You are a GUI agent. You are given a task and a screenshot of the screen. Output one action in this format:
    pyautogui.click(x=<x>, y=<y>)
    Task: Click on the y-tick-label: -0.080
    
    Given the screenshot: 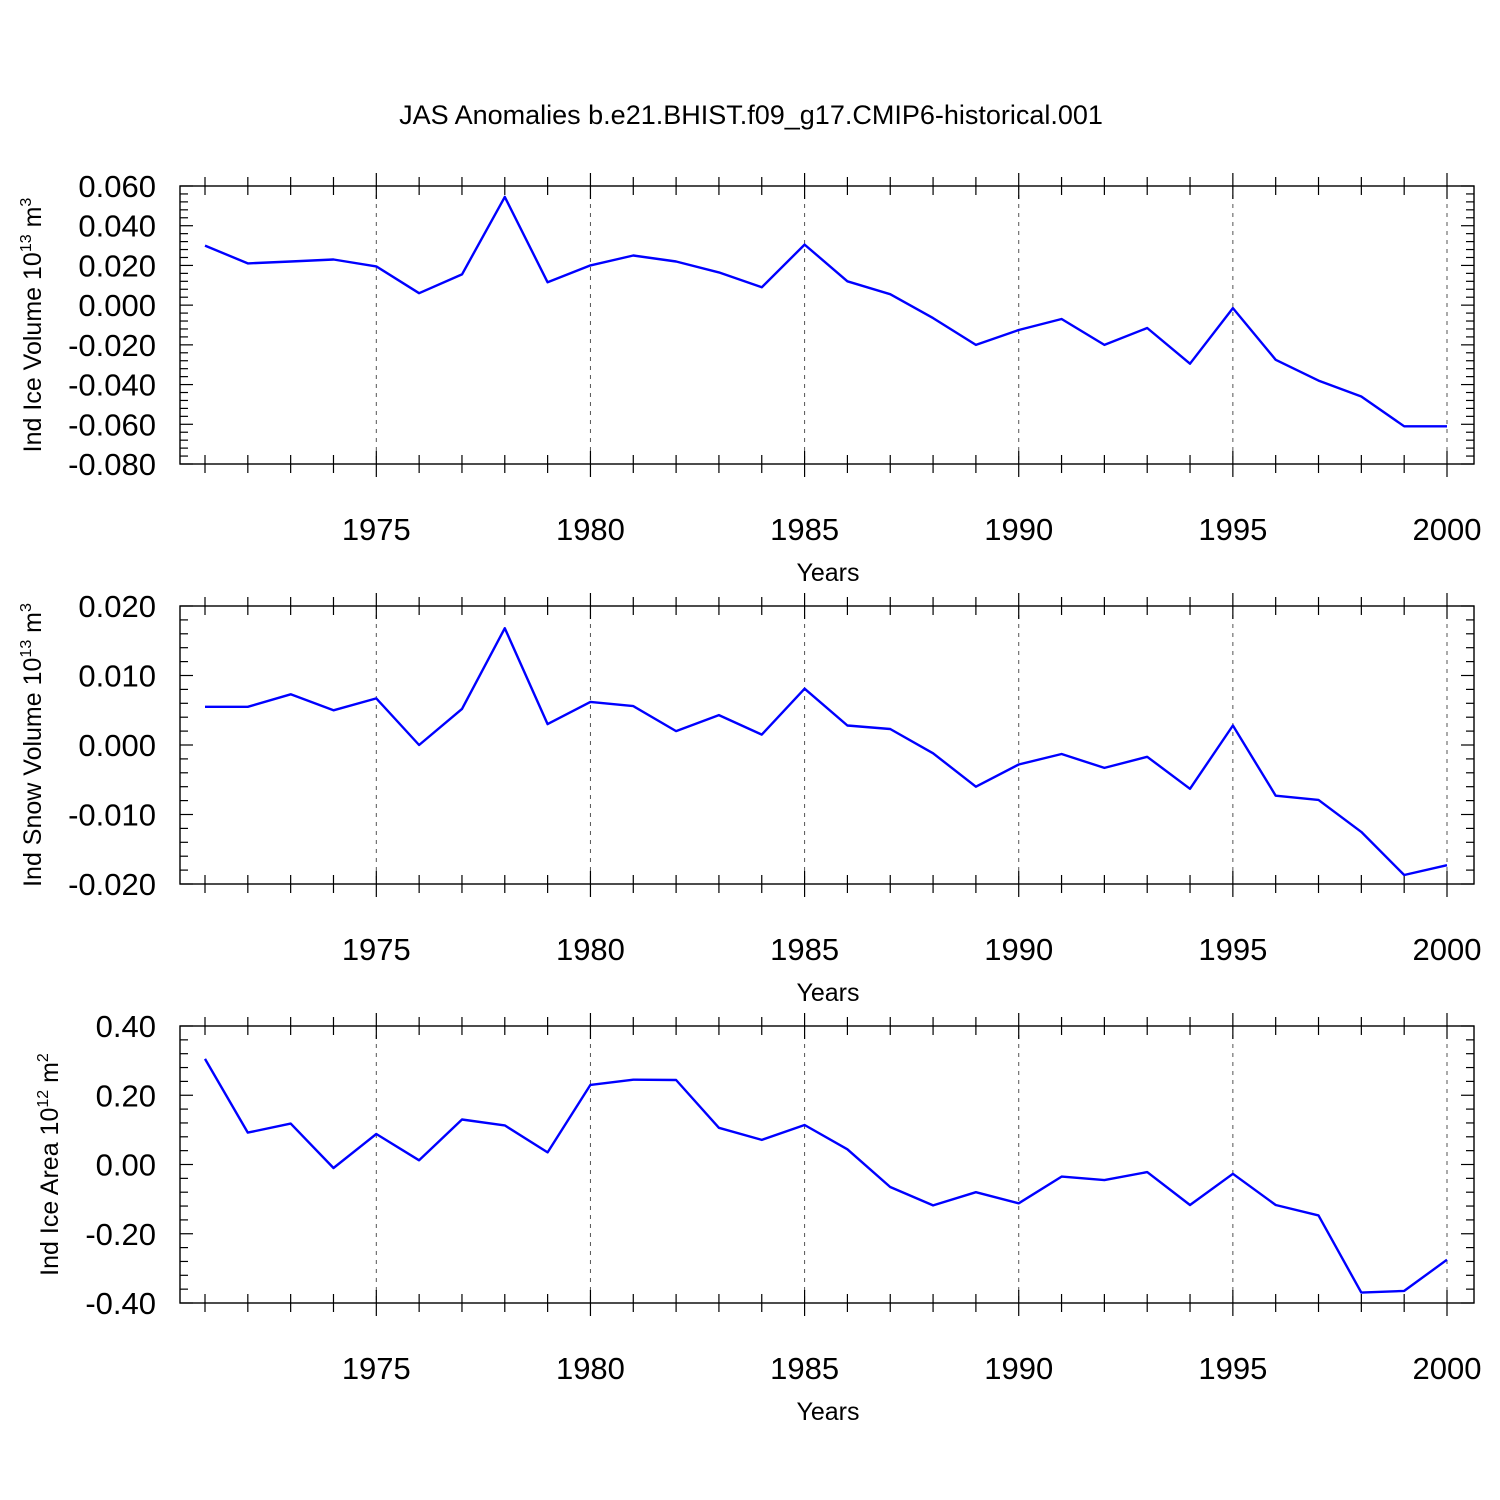 What is the action you would take?
    pyautogui.click(x=112, y=464)
    